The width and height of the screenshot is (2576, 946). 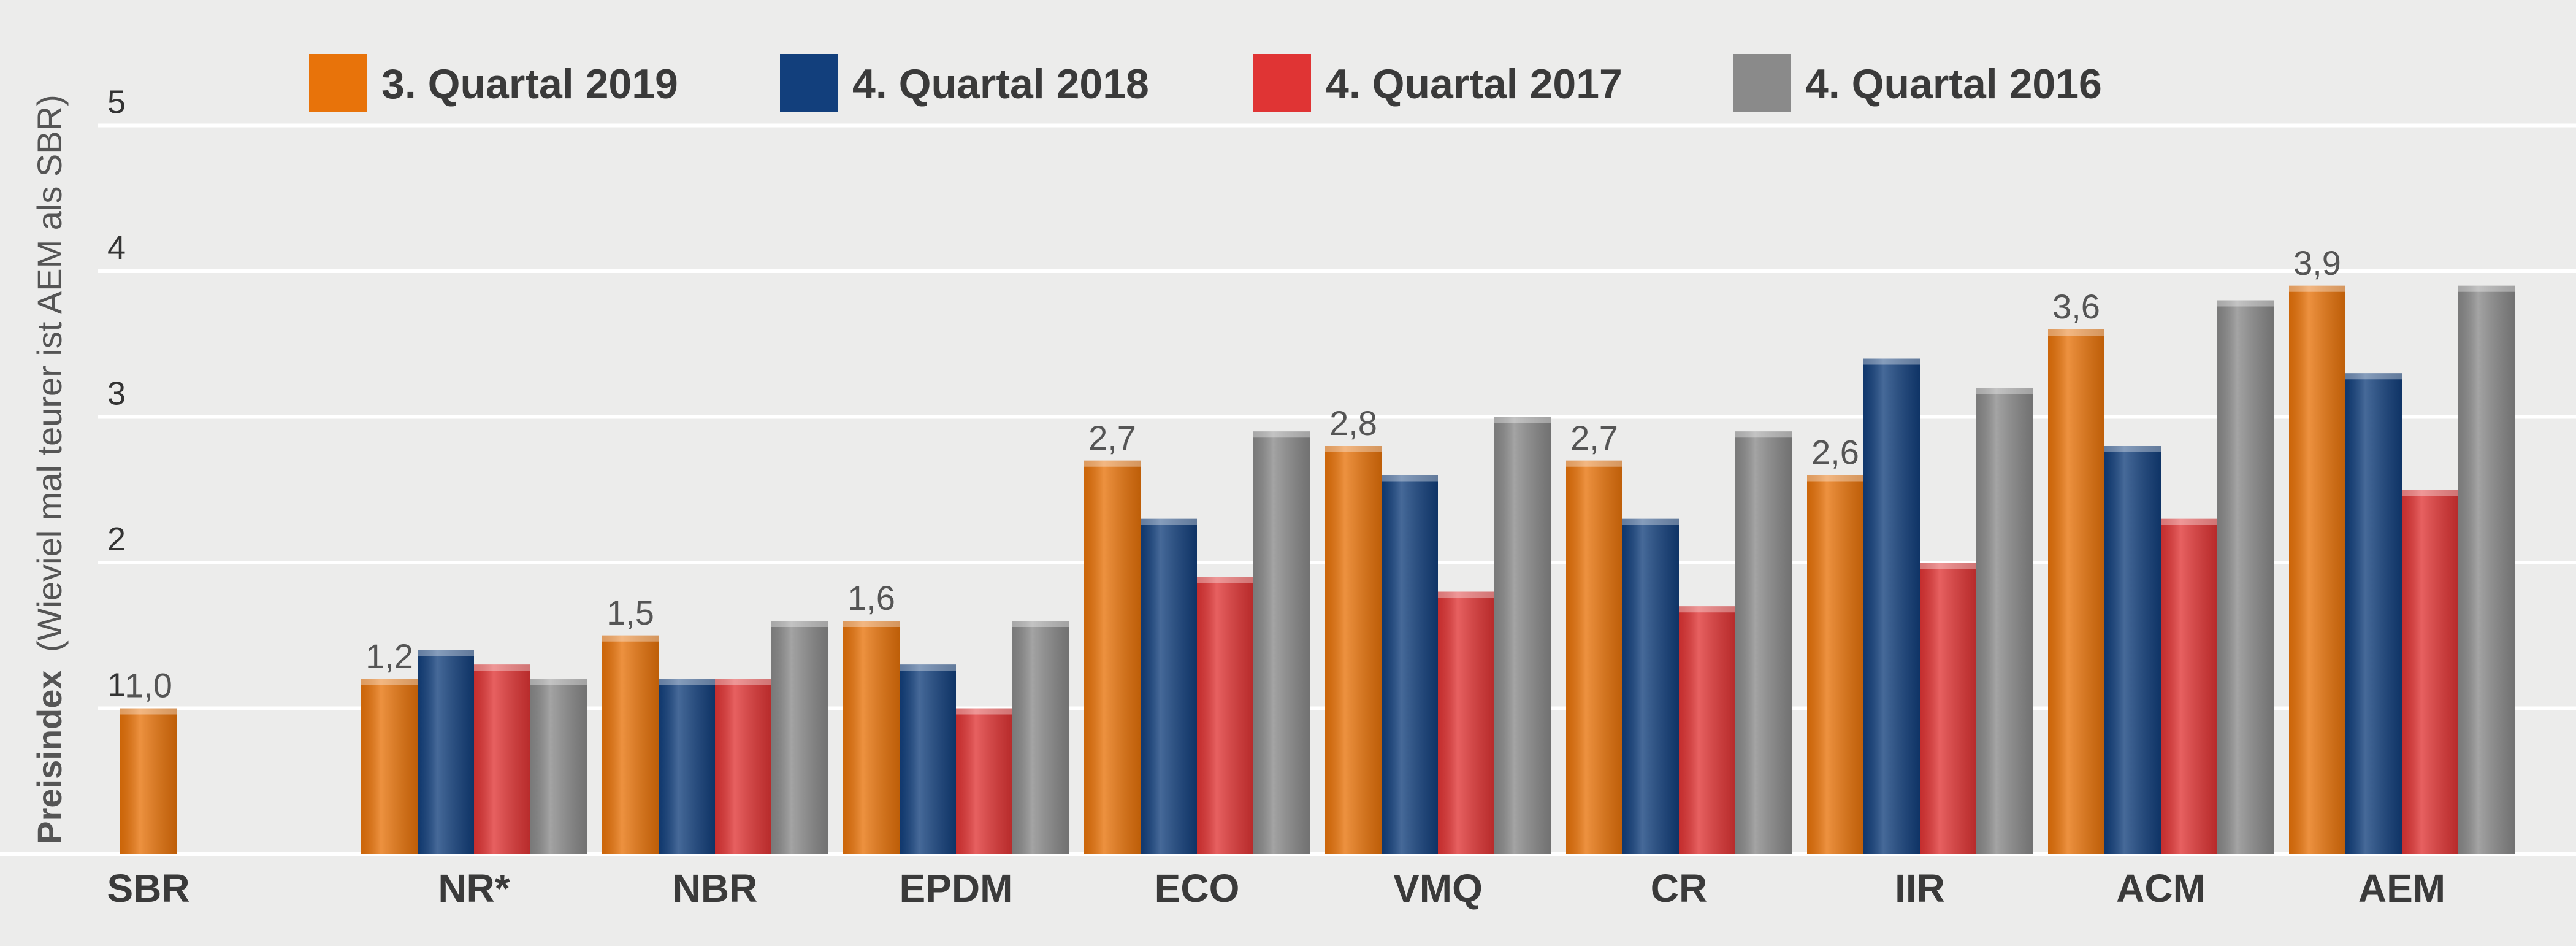 I want to click on data-label: 3,6, so click(x=2076, y=306).